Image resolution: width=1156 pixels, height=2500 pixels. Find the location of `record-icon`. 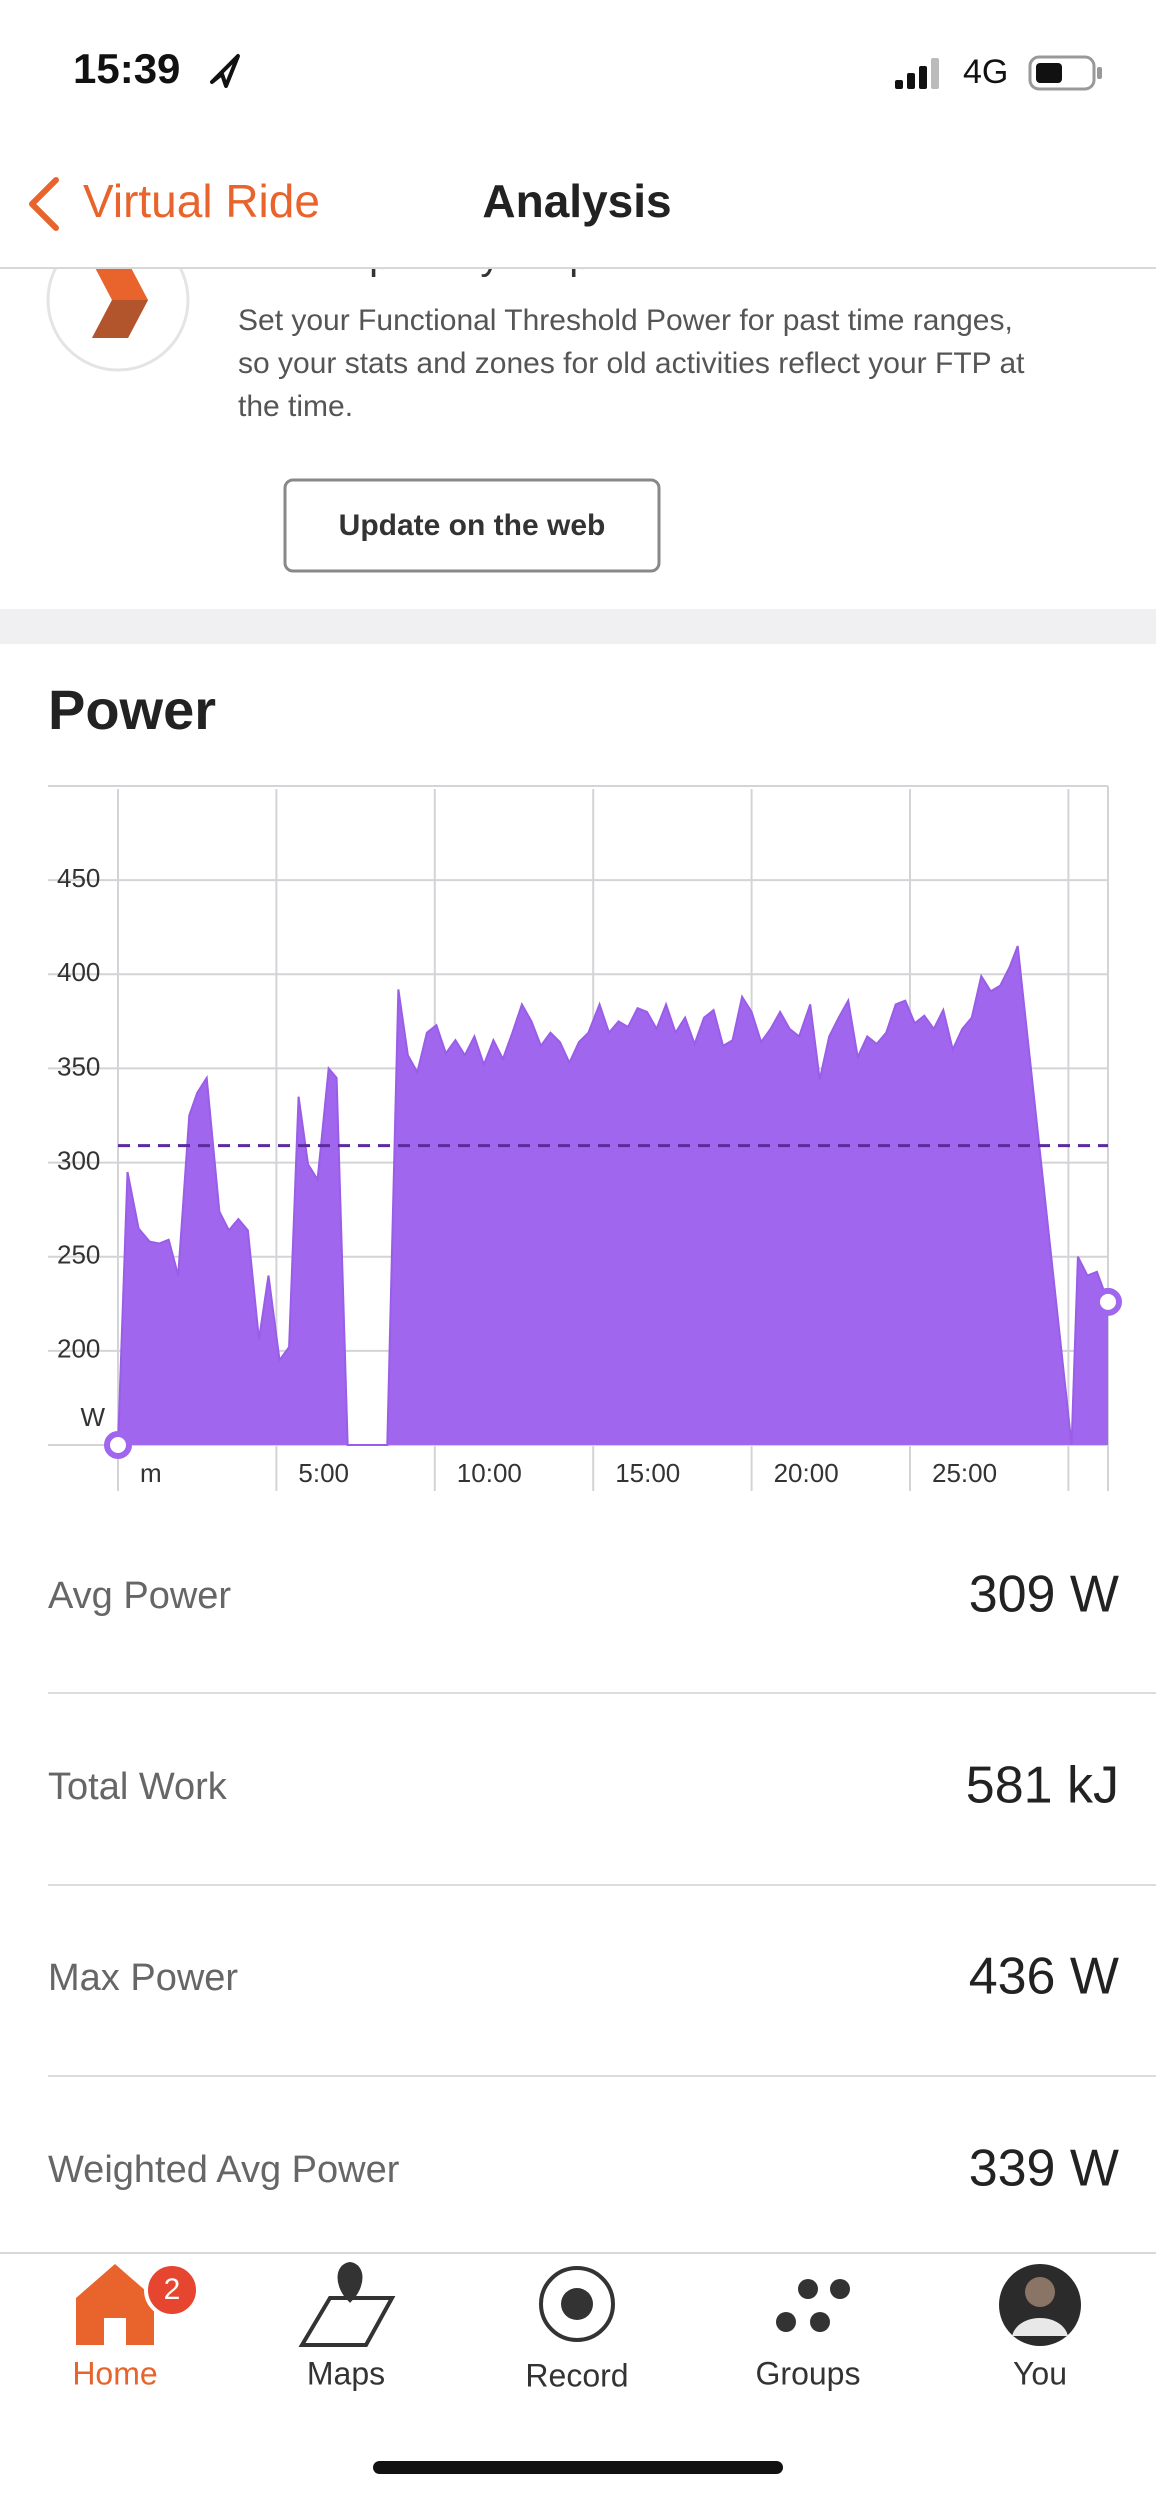

record-icon is located at coordinates (577, 2304).